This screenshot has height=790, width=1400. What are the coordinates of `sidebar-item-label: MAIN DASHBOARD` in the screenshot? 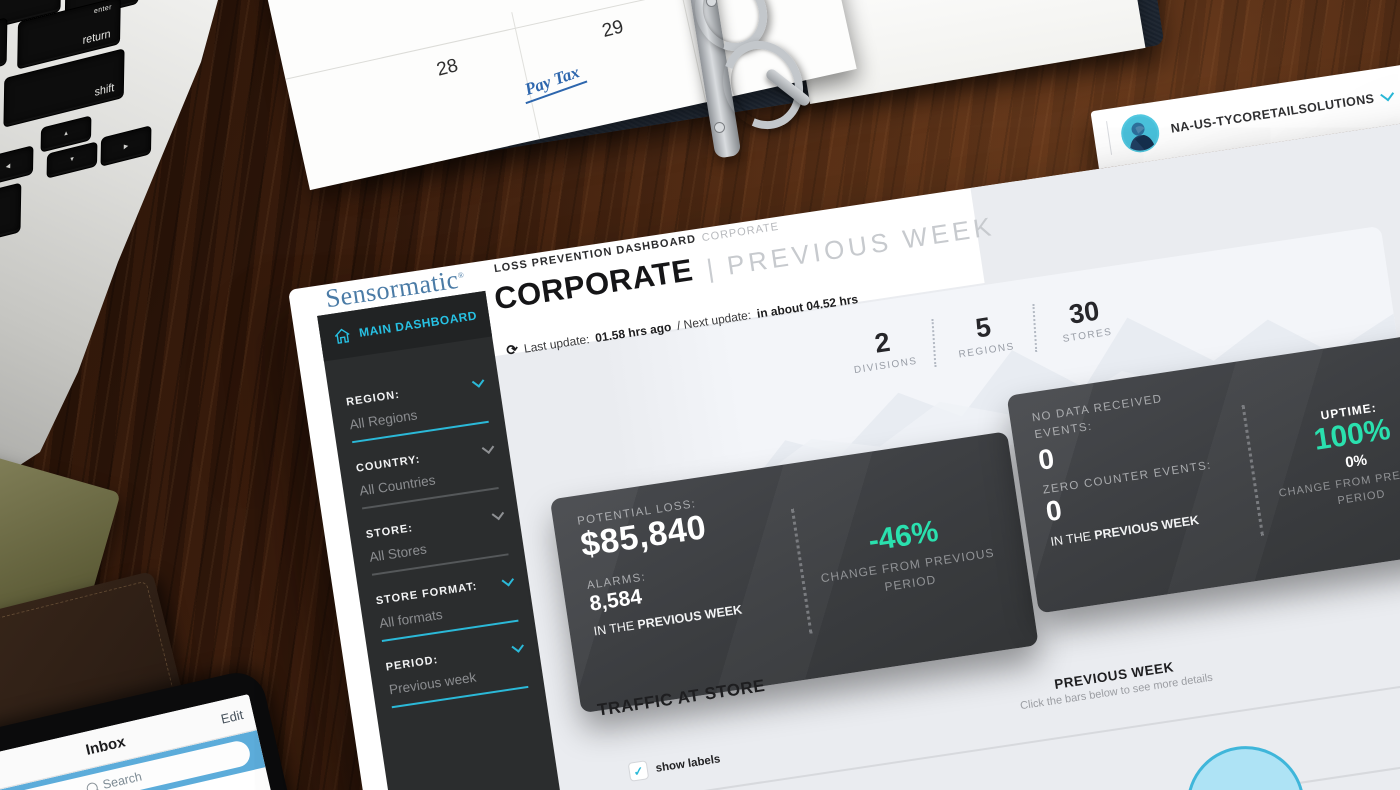 It's located at (418, 324).